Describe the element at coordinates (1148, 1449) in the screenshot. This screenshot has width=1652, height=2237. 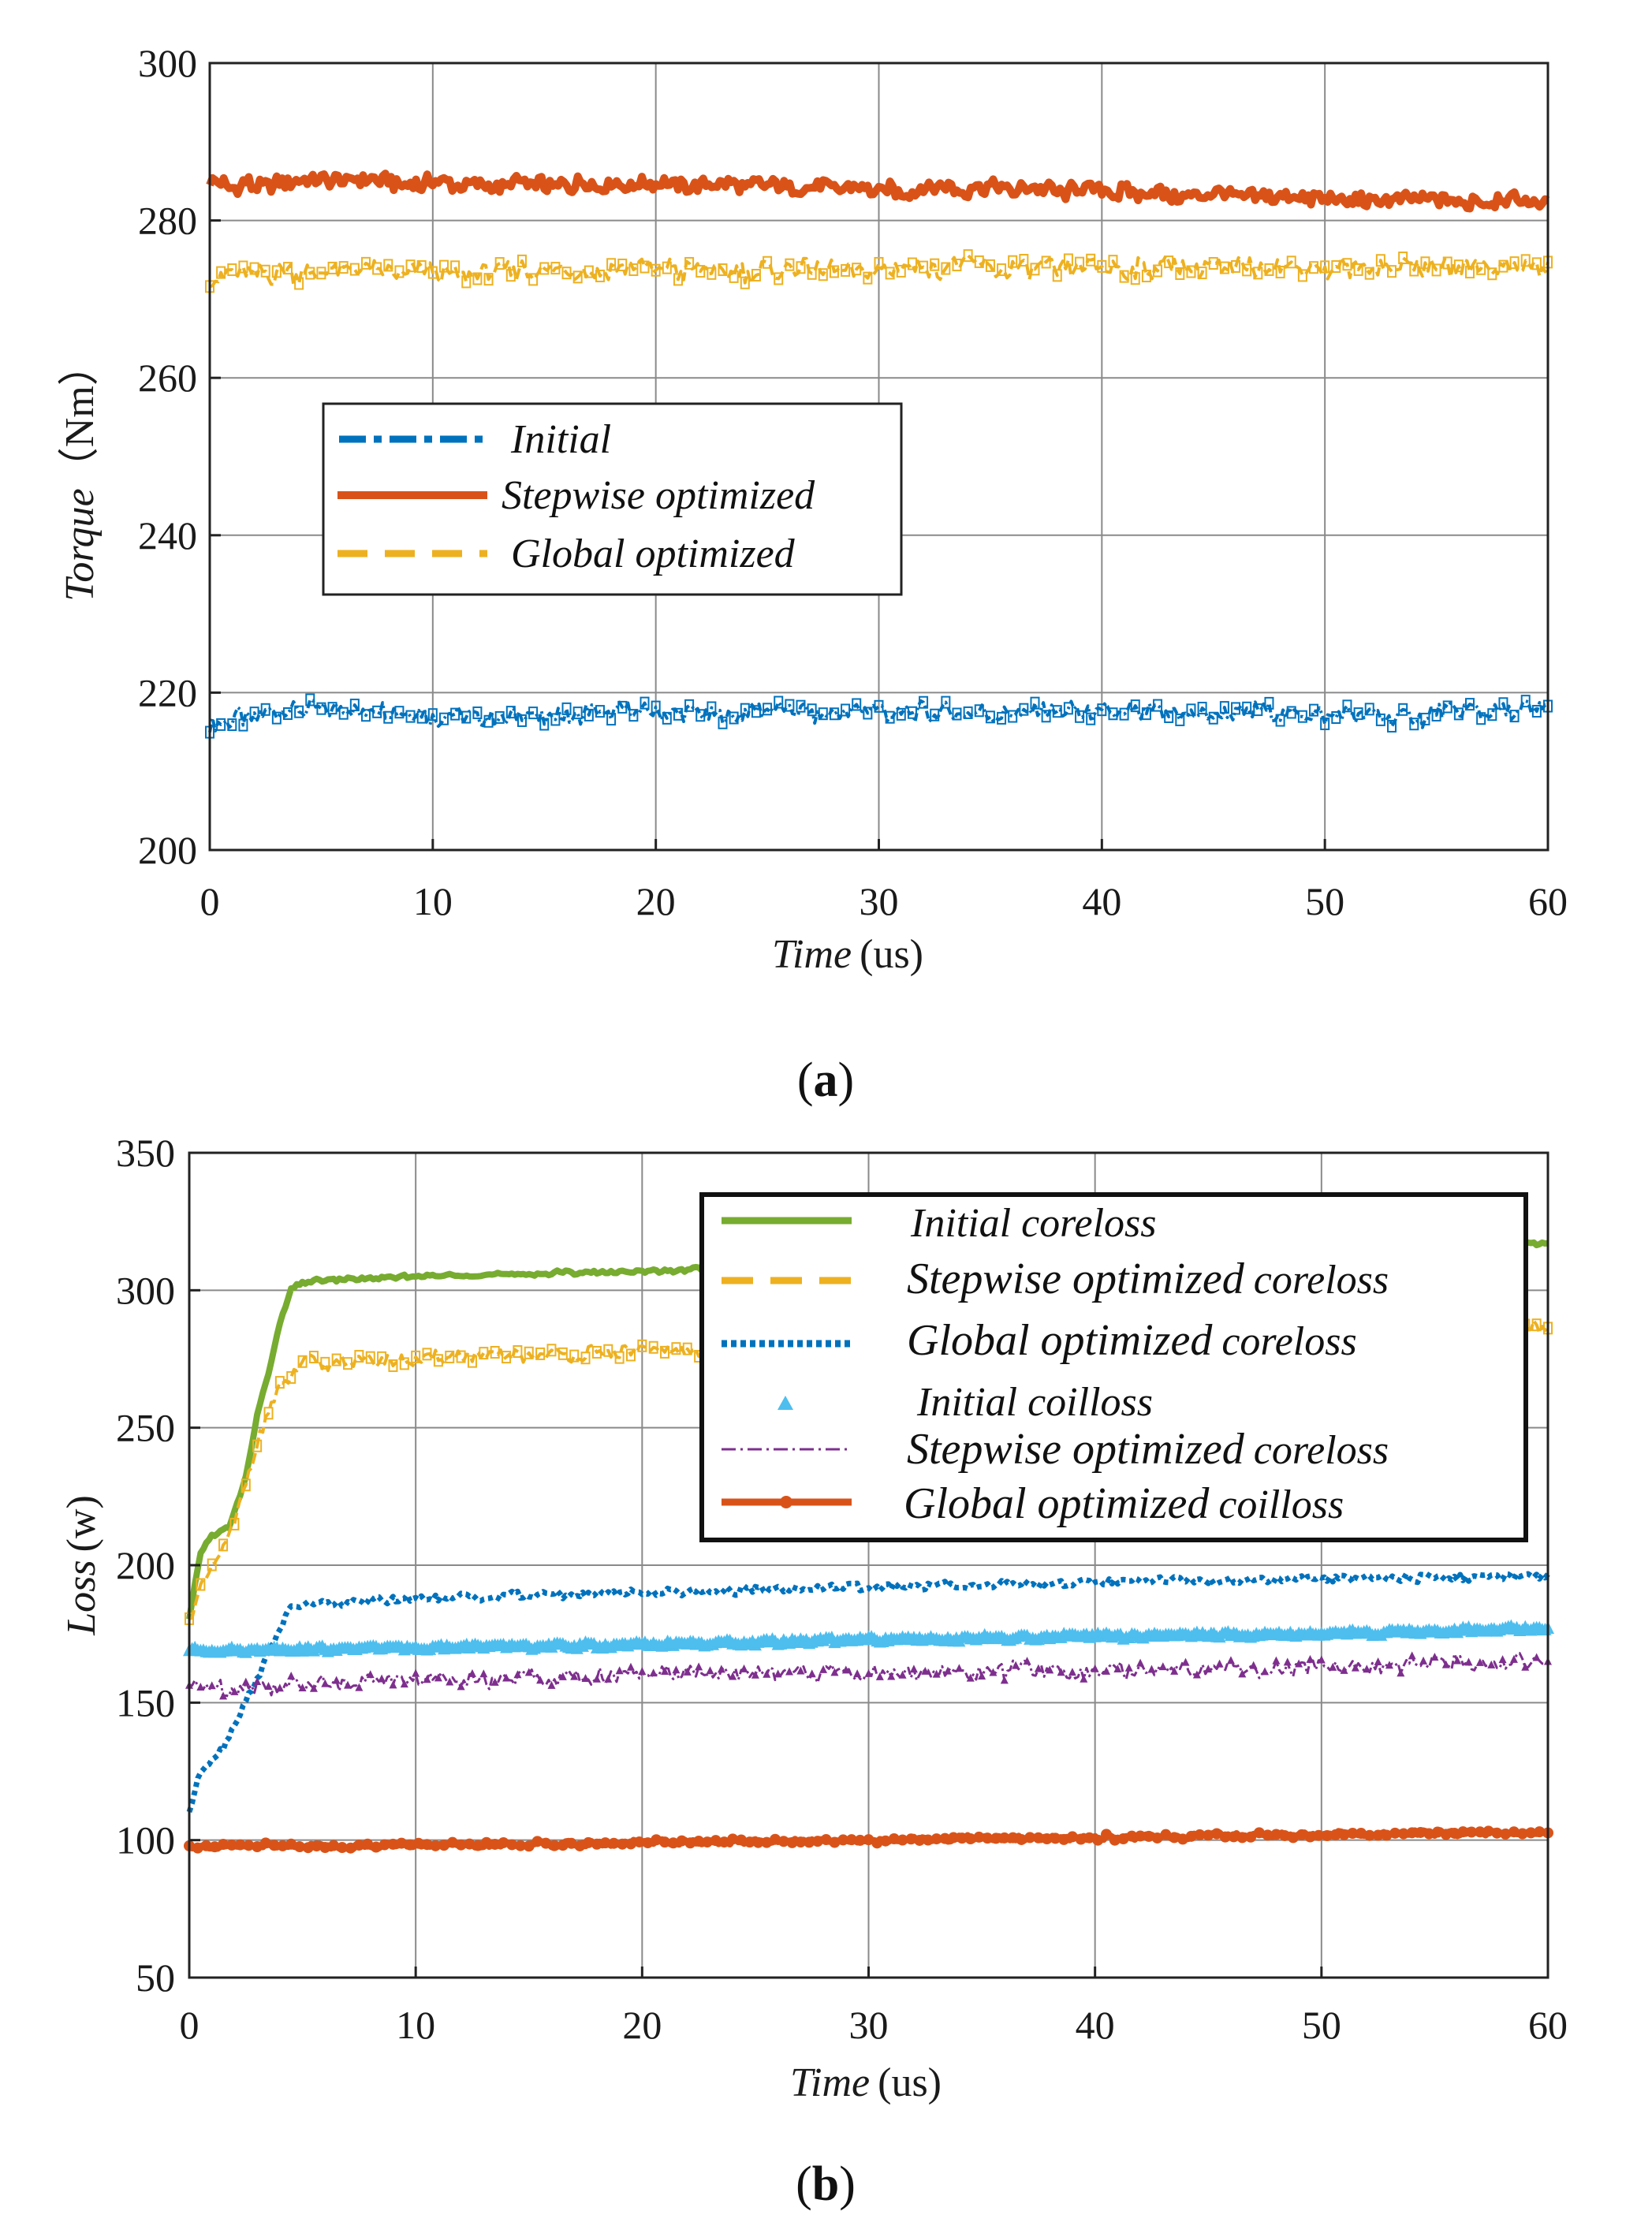
I see `legend-label-stepwise-coreloss-purple: Stepwise optimized coreloss` at that location.